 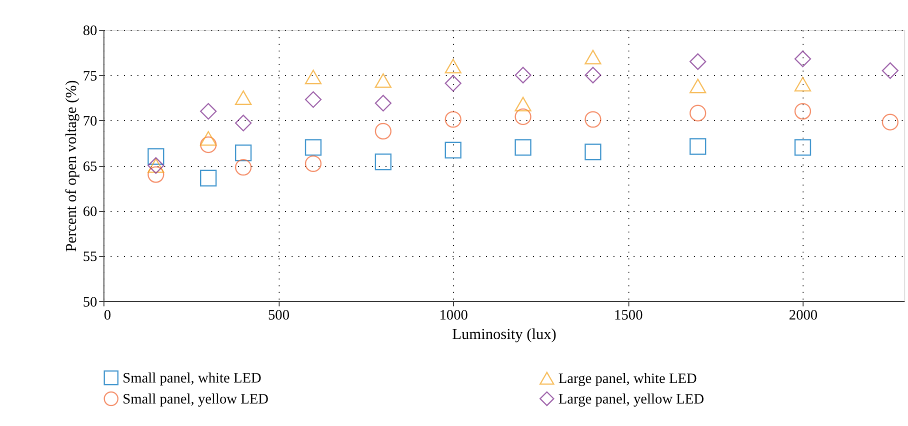 What do you see at coordinates (453, 316) in the screenshot?
I see `x-tick-label: 1000` at bounding box center [453, 316].